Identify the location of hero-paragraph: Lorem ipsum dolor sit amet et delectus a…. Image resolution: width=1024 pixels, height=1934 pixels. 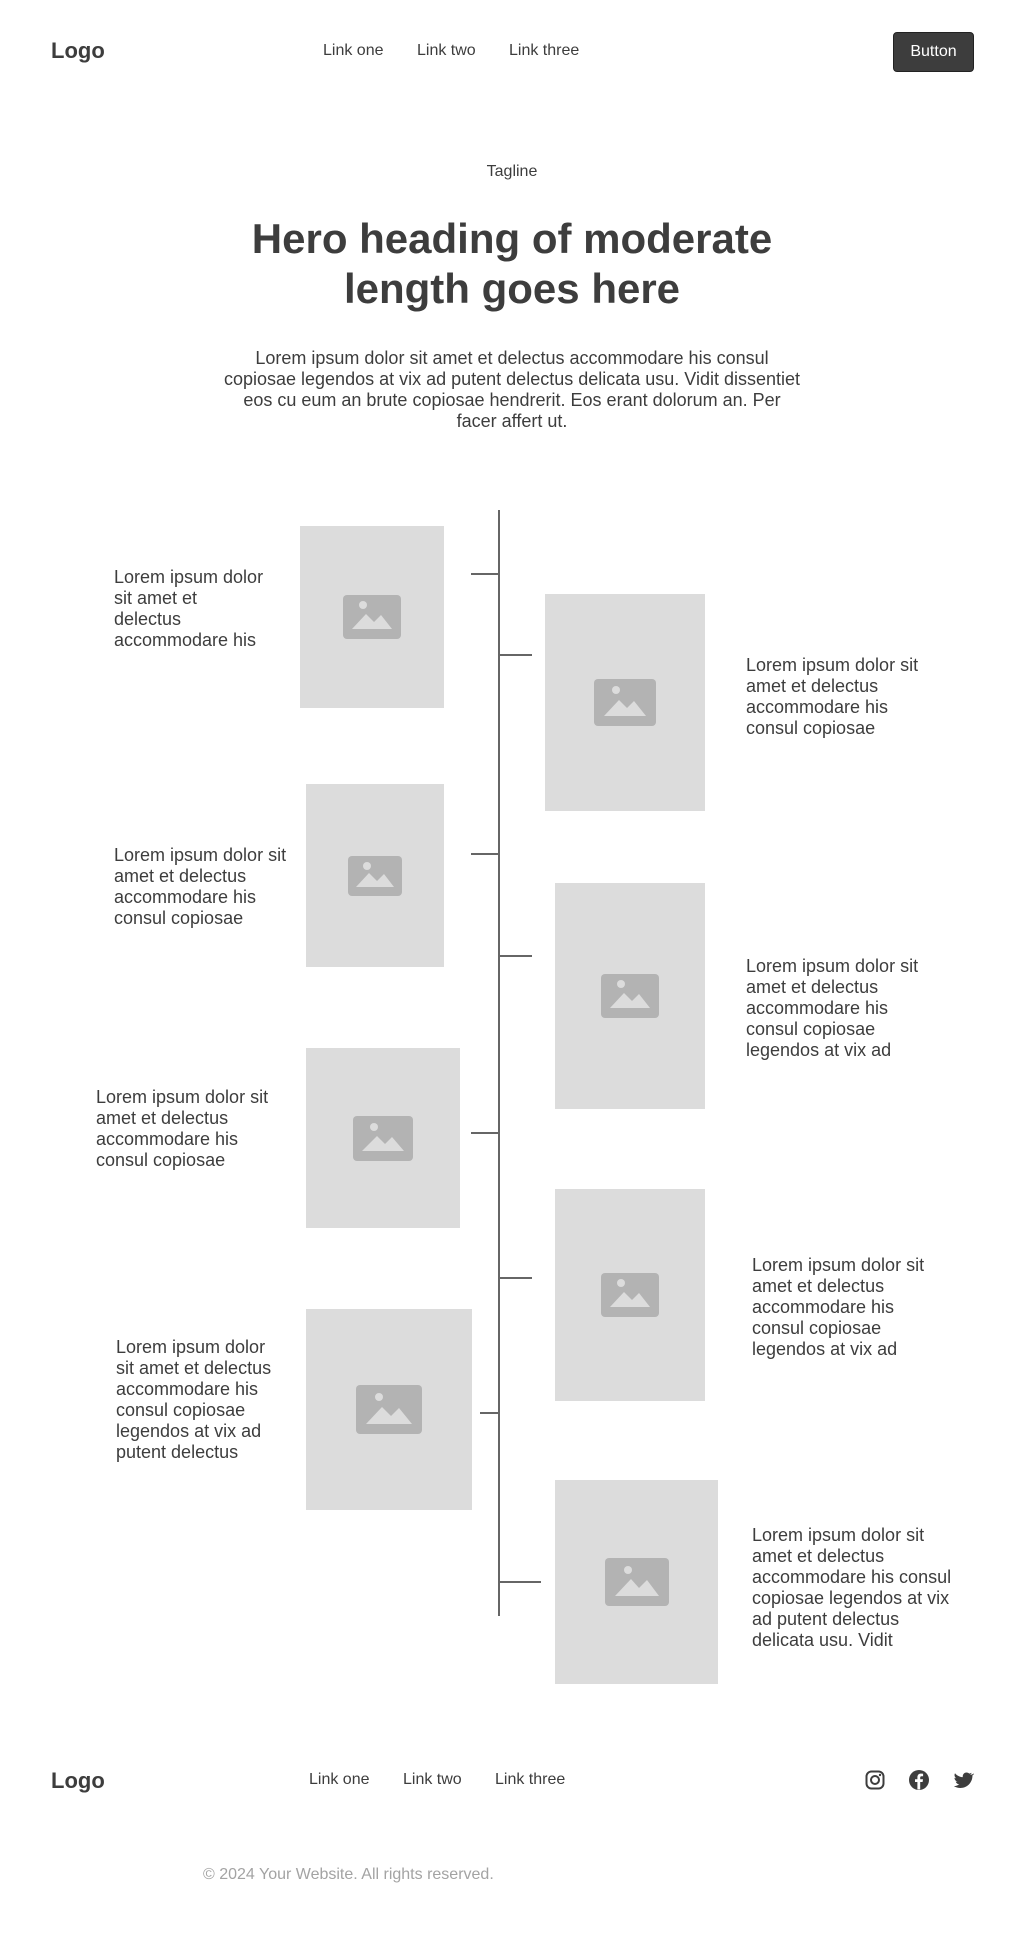
(512, 389).